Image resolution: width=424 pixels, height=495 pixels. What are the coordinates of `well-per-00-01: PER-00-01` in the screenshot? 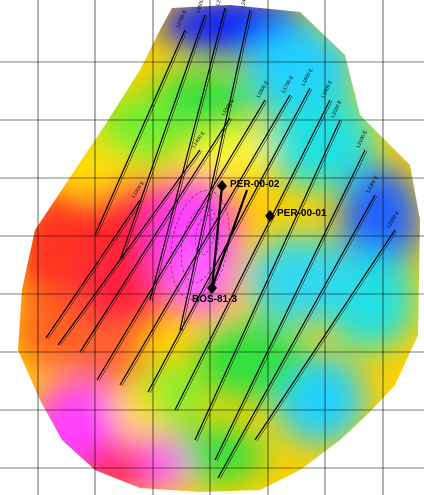 It's located at (296, 215).